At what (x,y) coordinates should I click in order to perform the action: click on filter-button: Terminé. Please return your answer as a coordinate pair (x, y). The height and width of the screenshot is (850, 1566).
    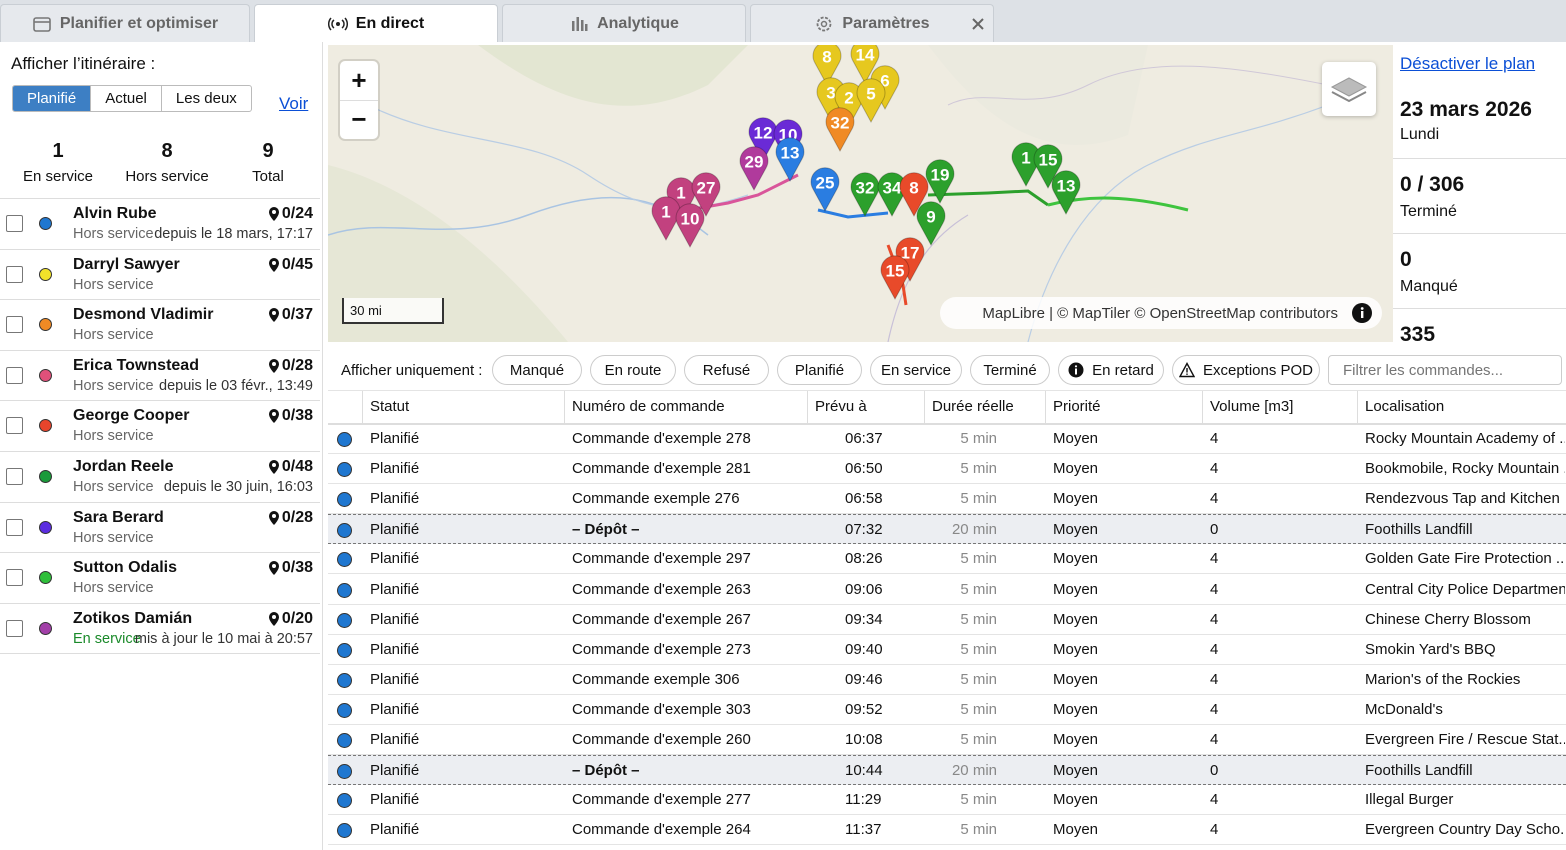
    Looking at the image, I should click on (1010, 370).